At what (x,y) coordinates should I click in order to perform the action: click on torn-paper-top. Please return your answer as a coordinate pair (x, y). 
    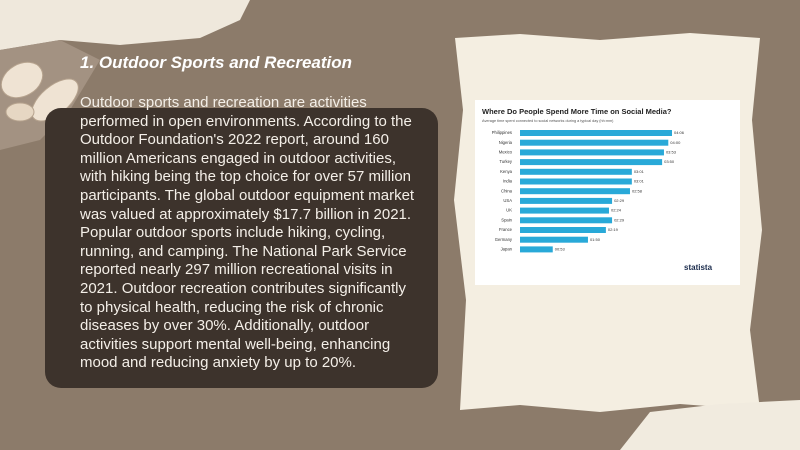
    Looking at the image, I should click on (125, 25).